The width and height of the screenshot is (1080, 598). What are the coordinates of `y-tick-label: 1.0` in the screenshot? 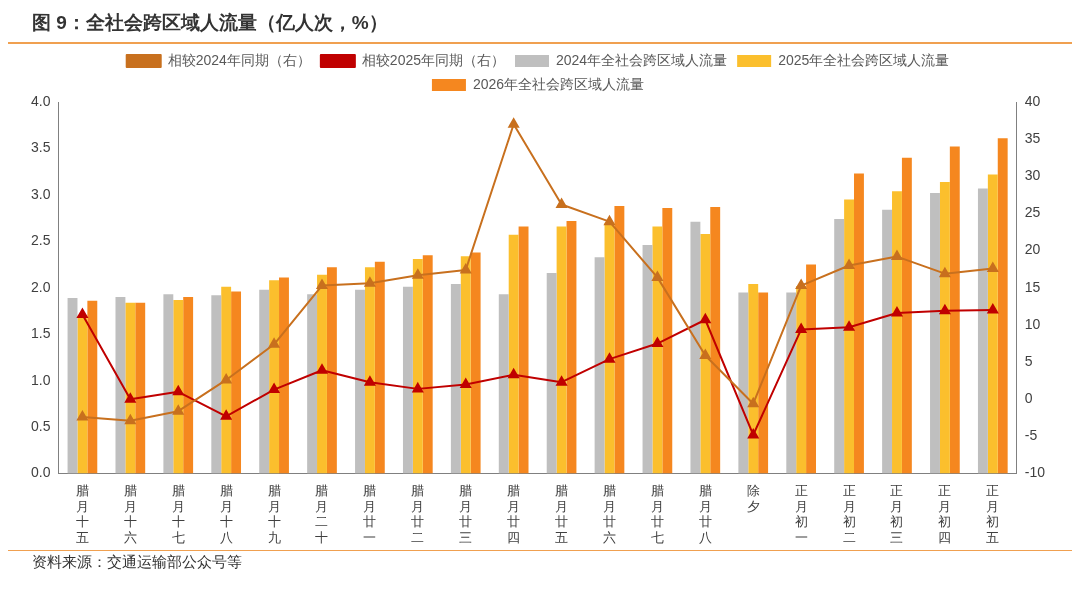 It's located at (40, 379).